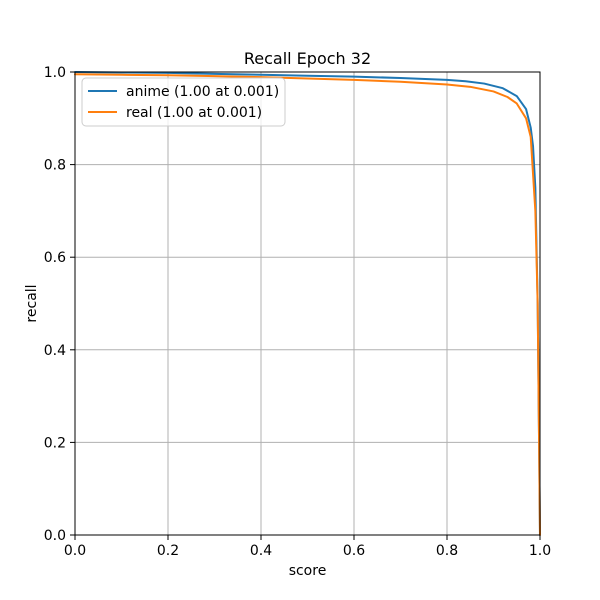 The width and height of the screenshot is (600, 600). What do you see at coordinates (55, 351) in the screenshot?
I see `y-tick-label: 0.4` at bounding box center [55, 351].